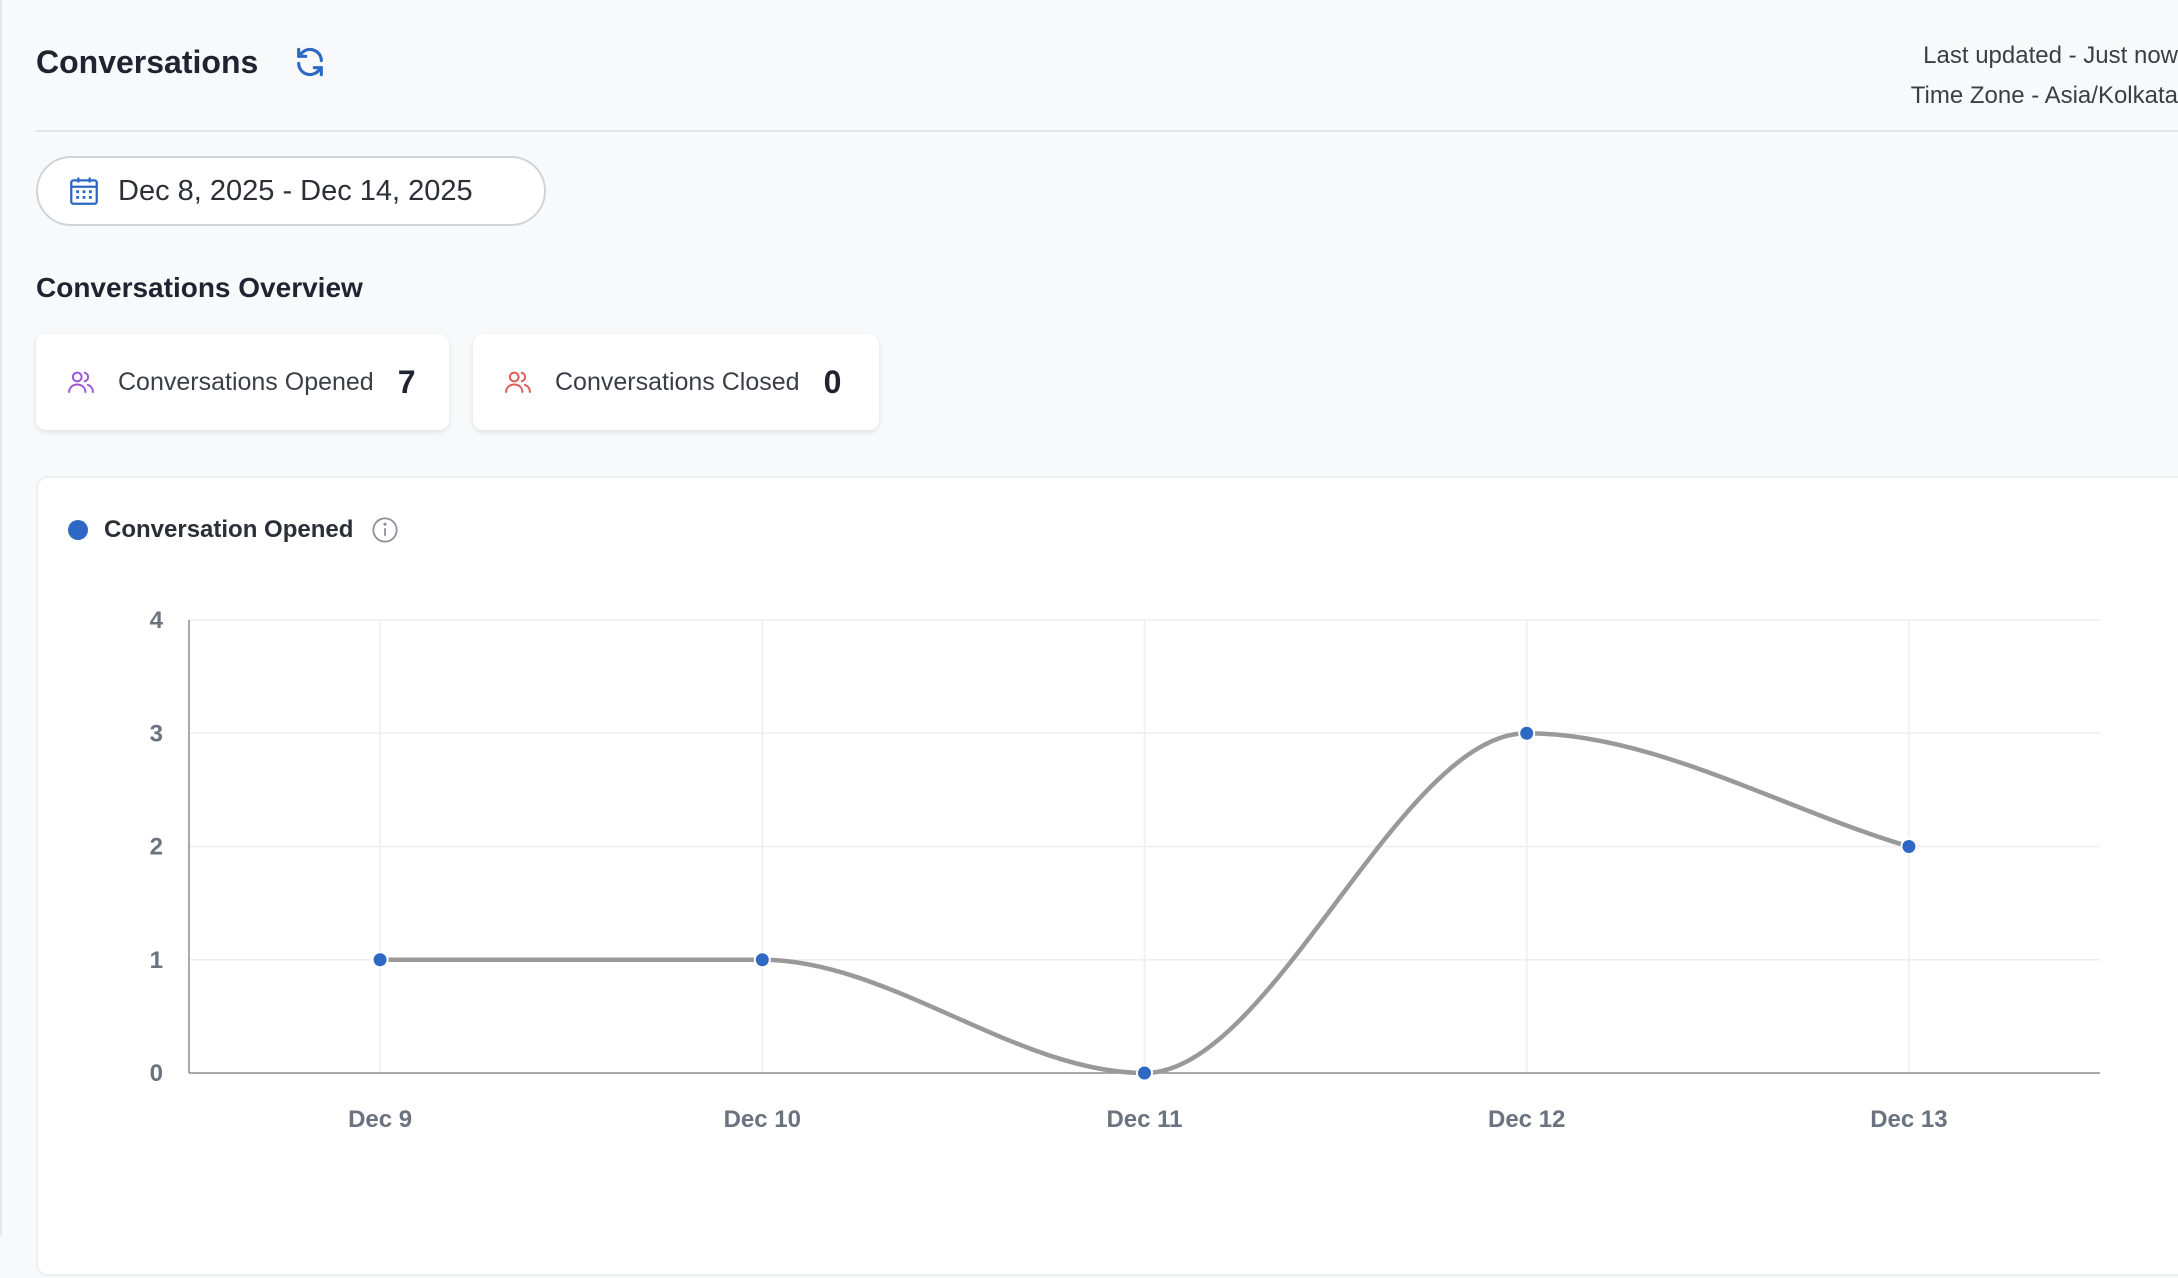  I want to click on closed-count: 0, so click(832, 381).